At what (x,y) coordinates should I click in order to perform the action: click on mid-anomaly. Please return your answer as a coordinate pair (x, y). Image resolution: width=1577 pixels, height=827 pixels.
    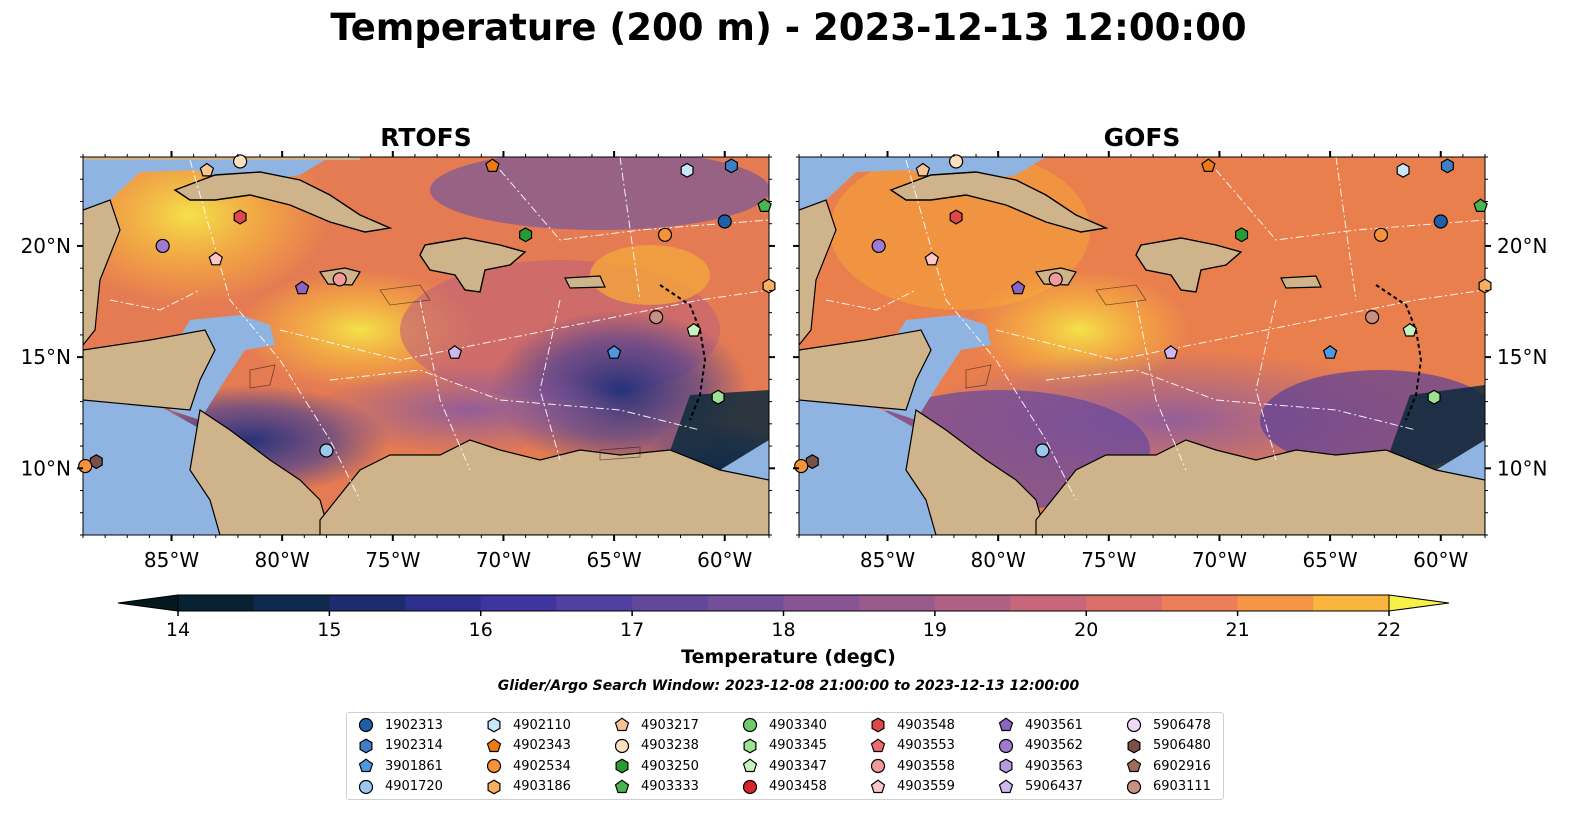
    Looking at the image, I should click on (470, 410).